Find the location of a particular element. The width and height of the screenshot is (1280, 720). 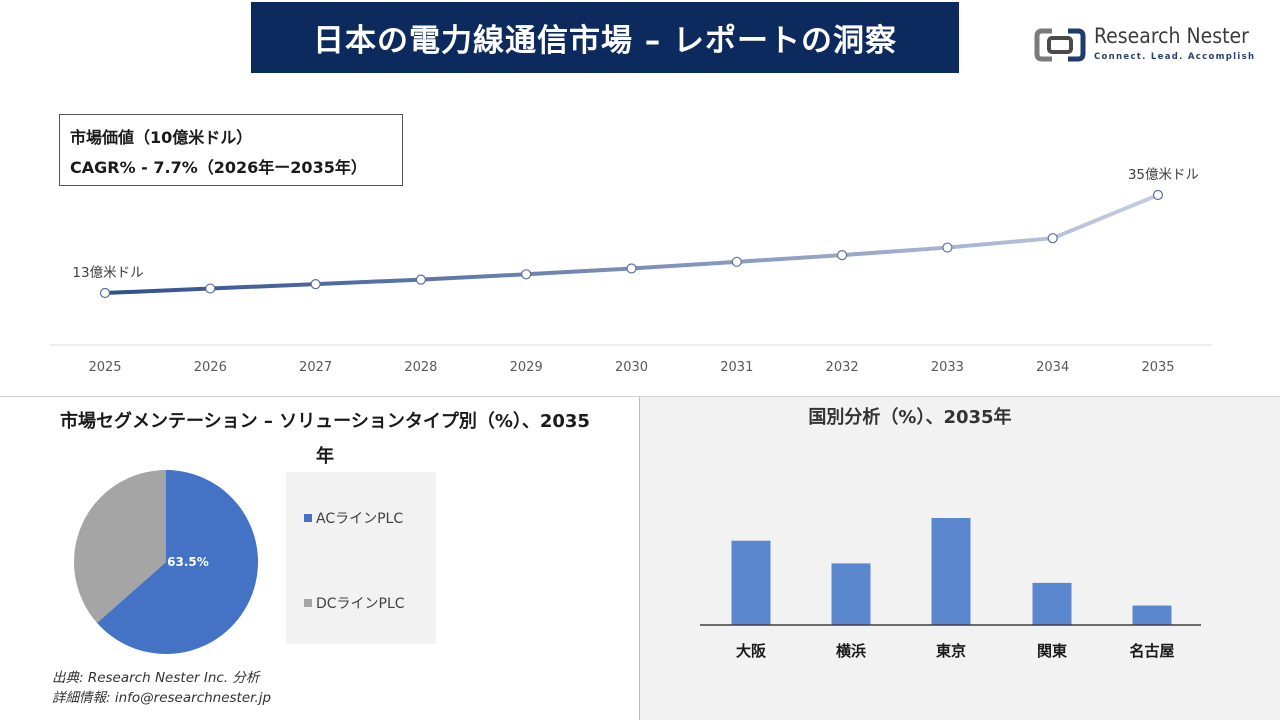

x-tick-label: 2030 is located at coordinates (631, 367).